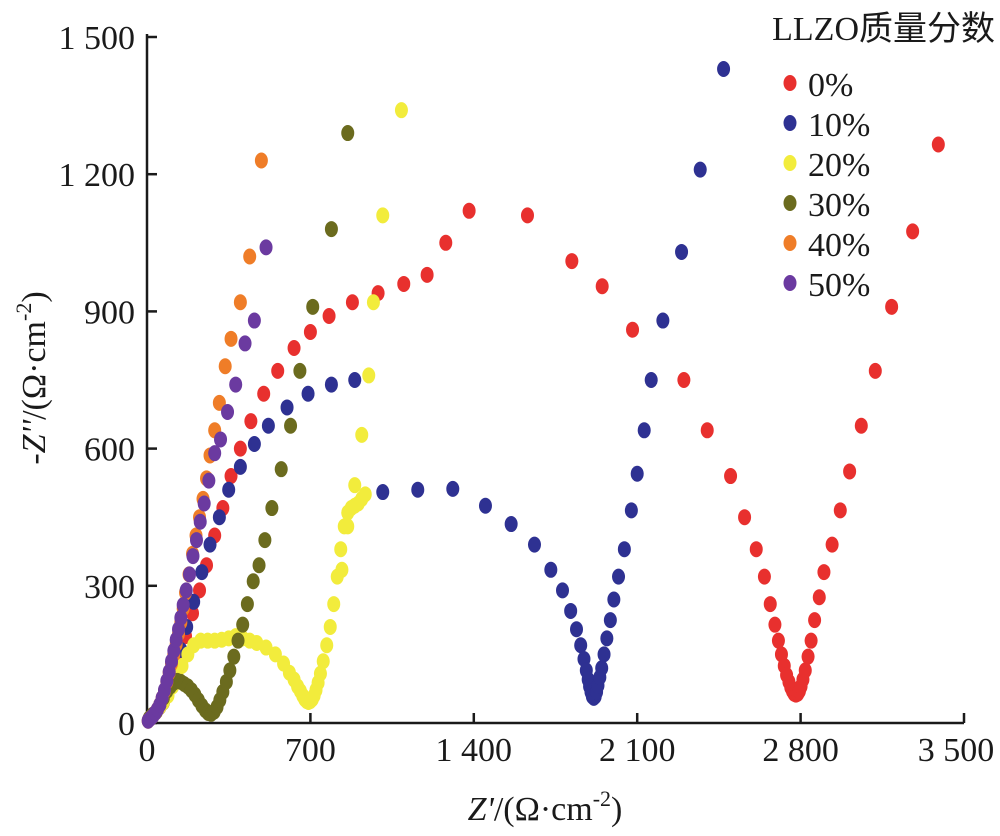 This screenshot has height=836, width=1000. What do you see at coordinates (800, 750) in the screenshot?
I see `x-tick-label: 2 800` at bounding box center [800, 750].